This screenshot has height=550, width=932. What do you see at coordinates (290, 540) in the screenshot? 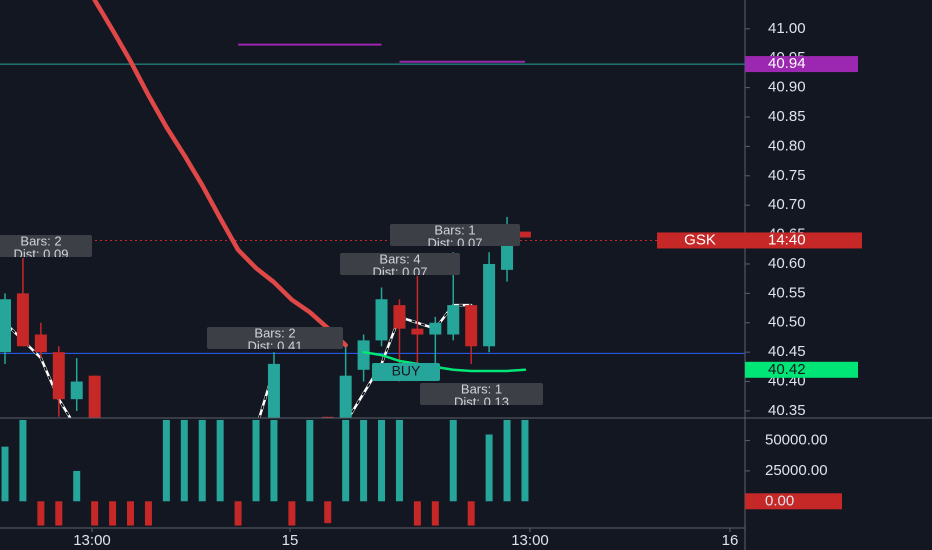
I see `x-tick-label: 15` at bounding box center [290, 540].